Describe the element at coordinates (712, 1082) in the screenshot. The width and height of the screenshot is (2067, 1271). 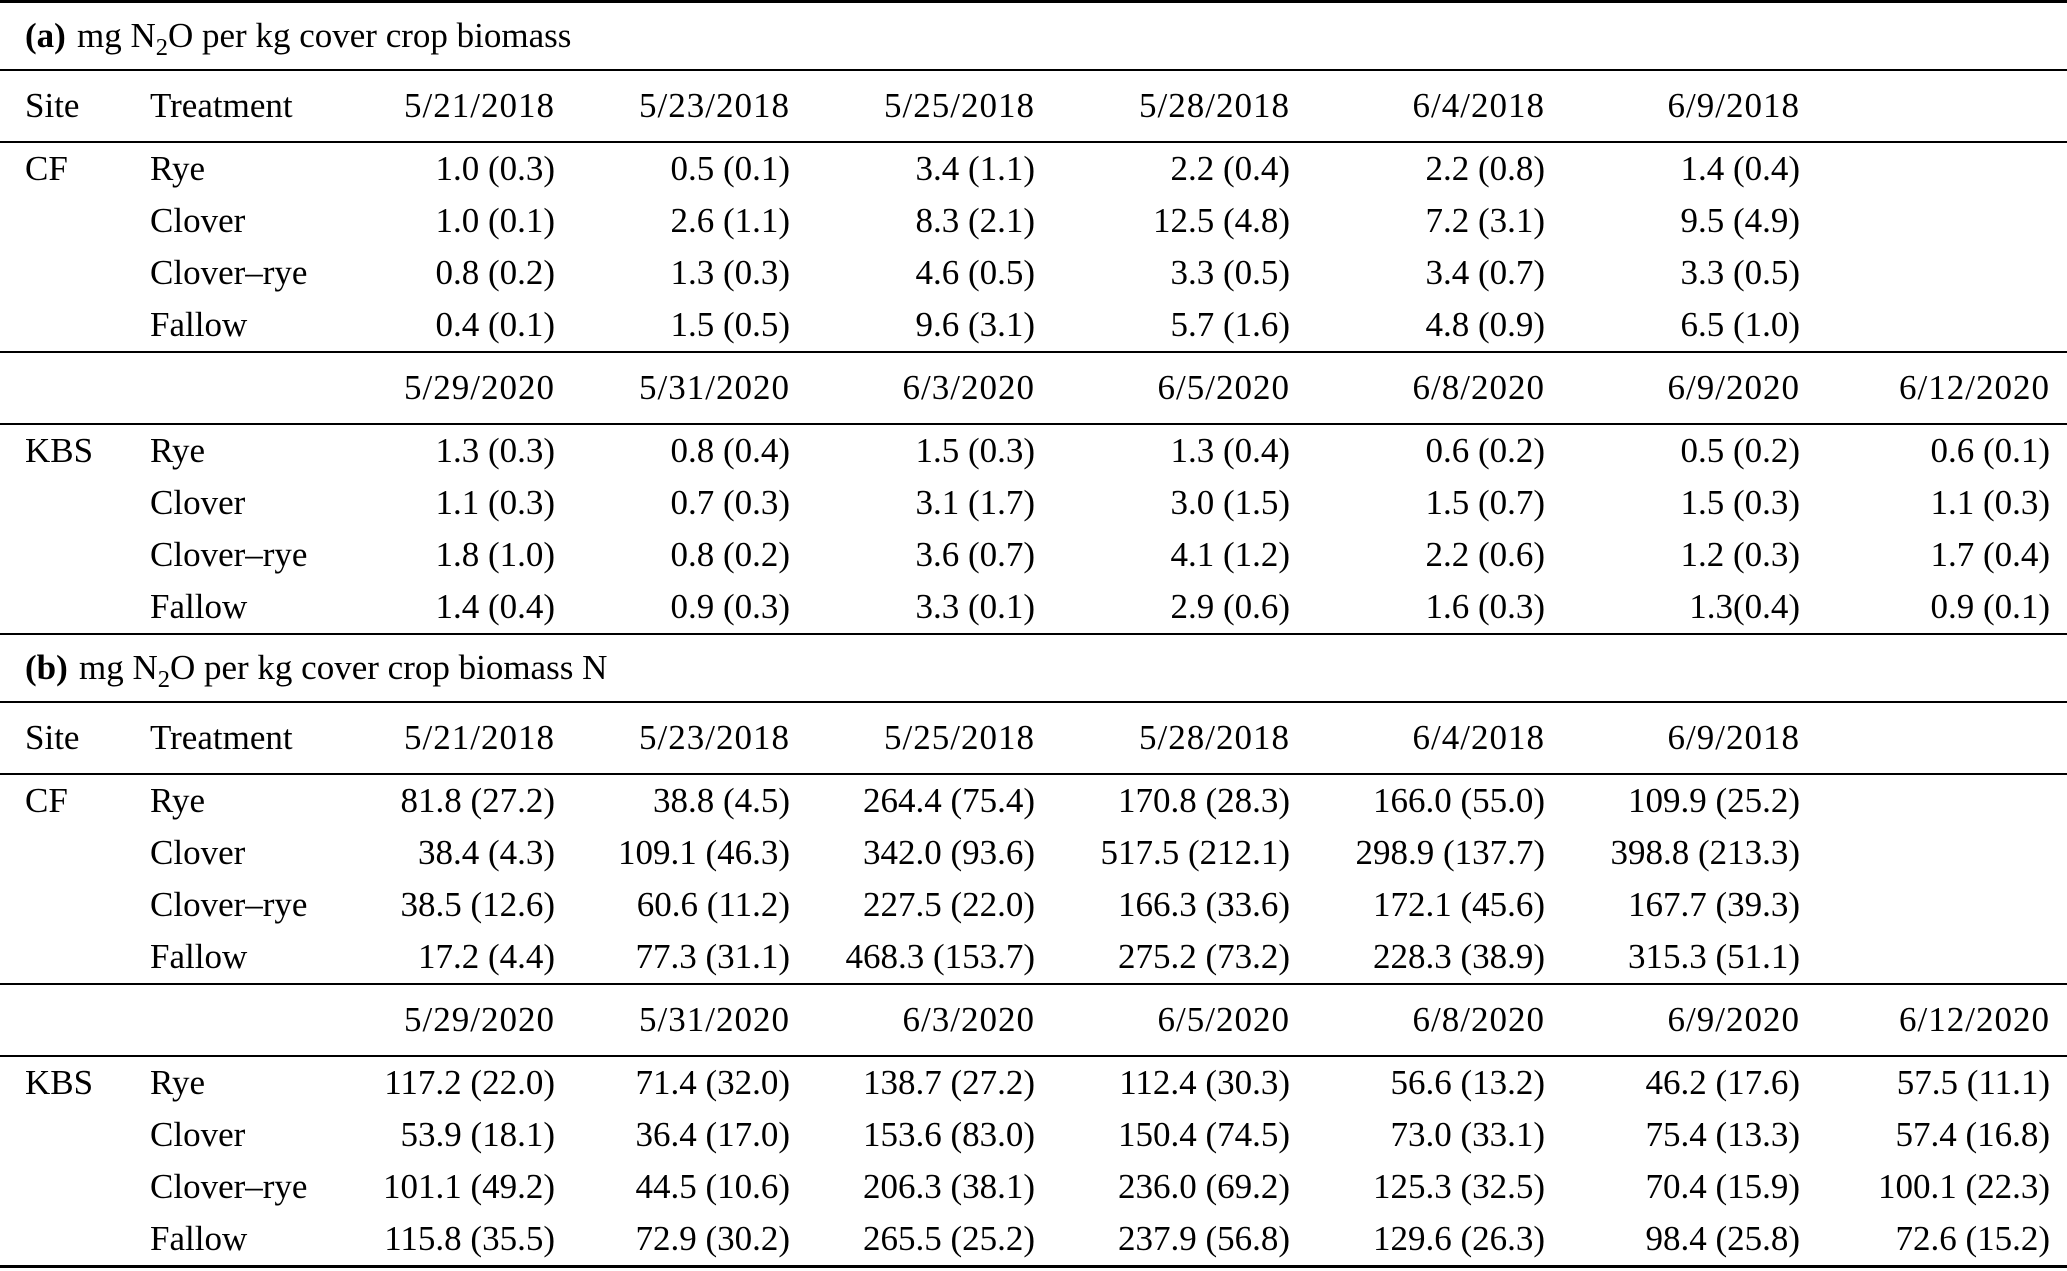
I see `value-cell: 71.4 (32.0)` at that location.